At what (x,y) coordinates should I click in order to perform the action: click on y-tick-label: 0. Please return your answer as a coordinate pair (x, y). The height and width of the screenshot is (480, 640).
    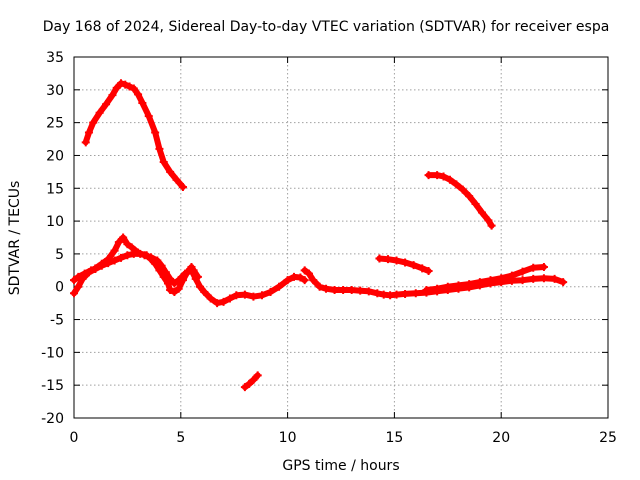
    Looking at the image, I should click on (59, 288).